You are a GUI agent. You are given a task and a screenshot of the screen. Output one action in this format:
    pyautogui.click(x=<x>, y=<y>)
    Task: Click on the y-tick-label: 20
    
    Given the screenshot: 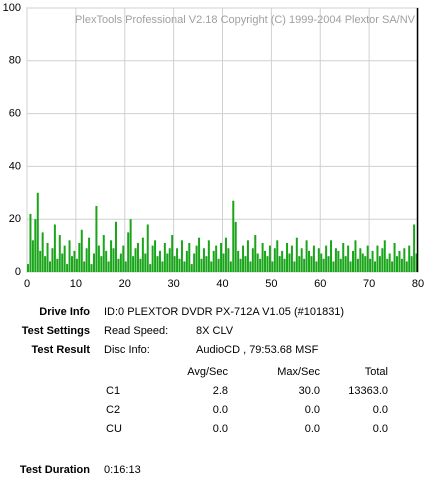 What is the action you would take?
    pyautogui.click(x=15, y=219)
    